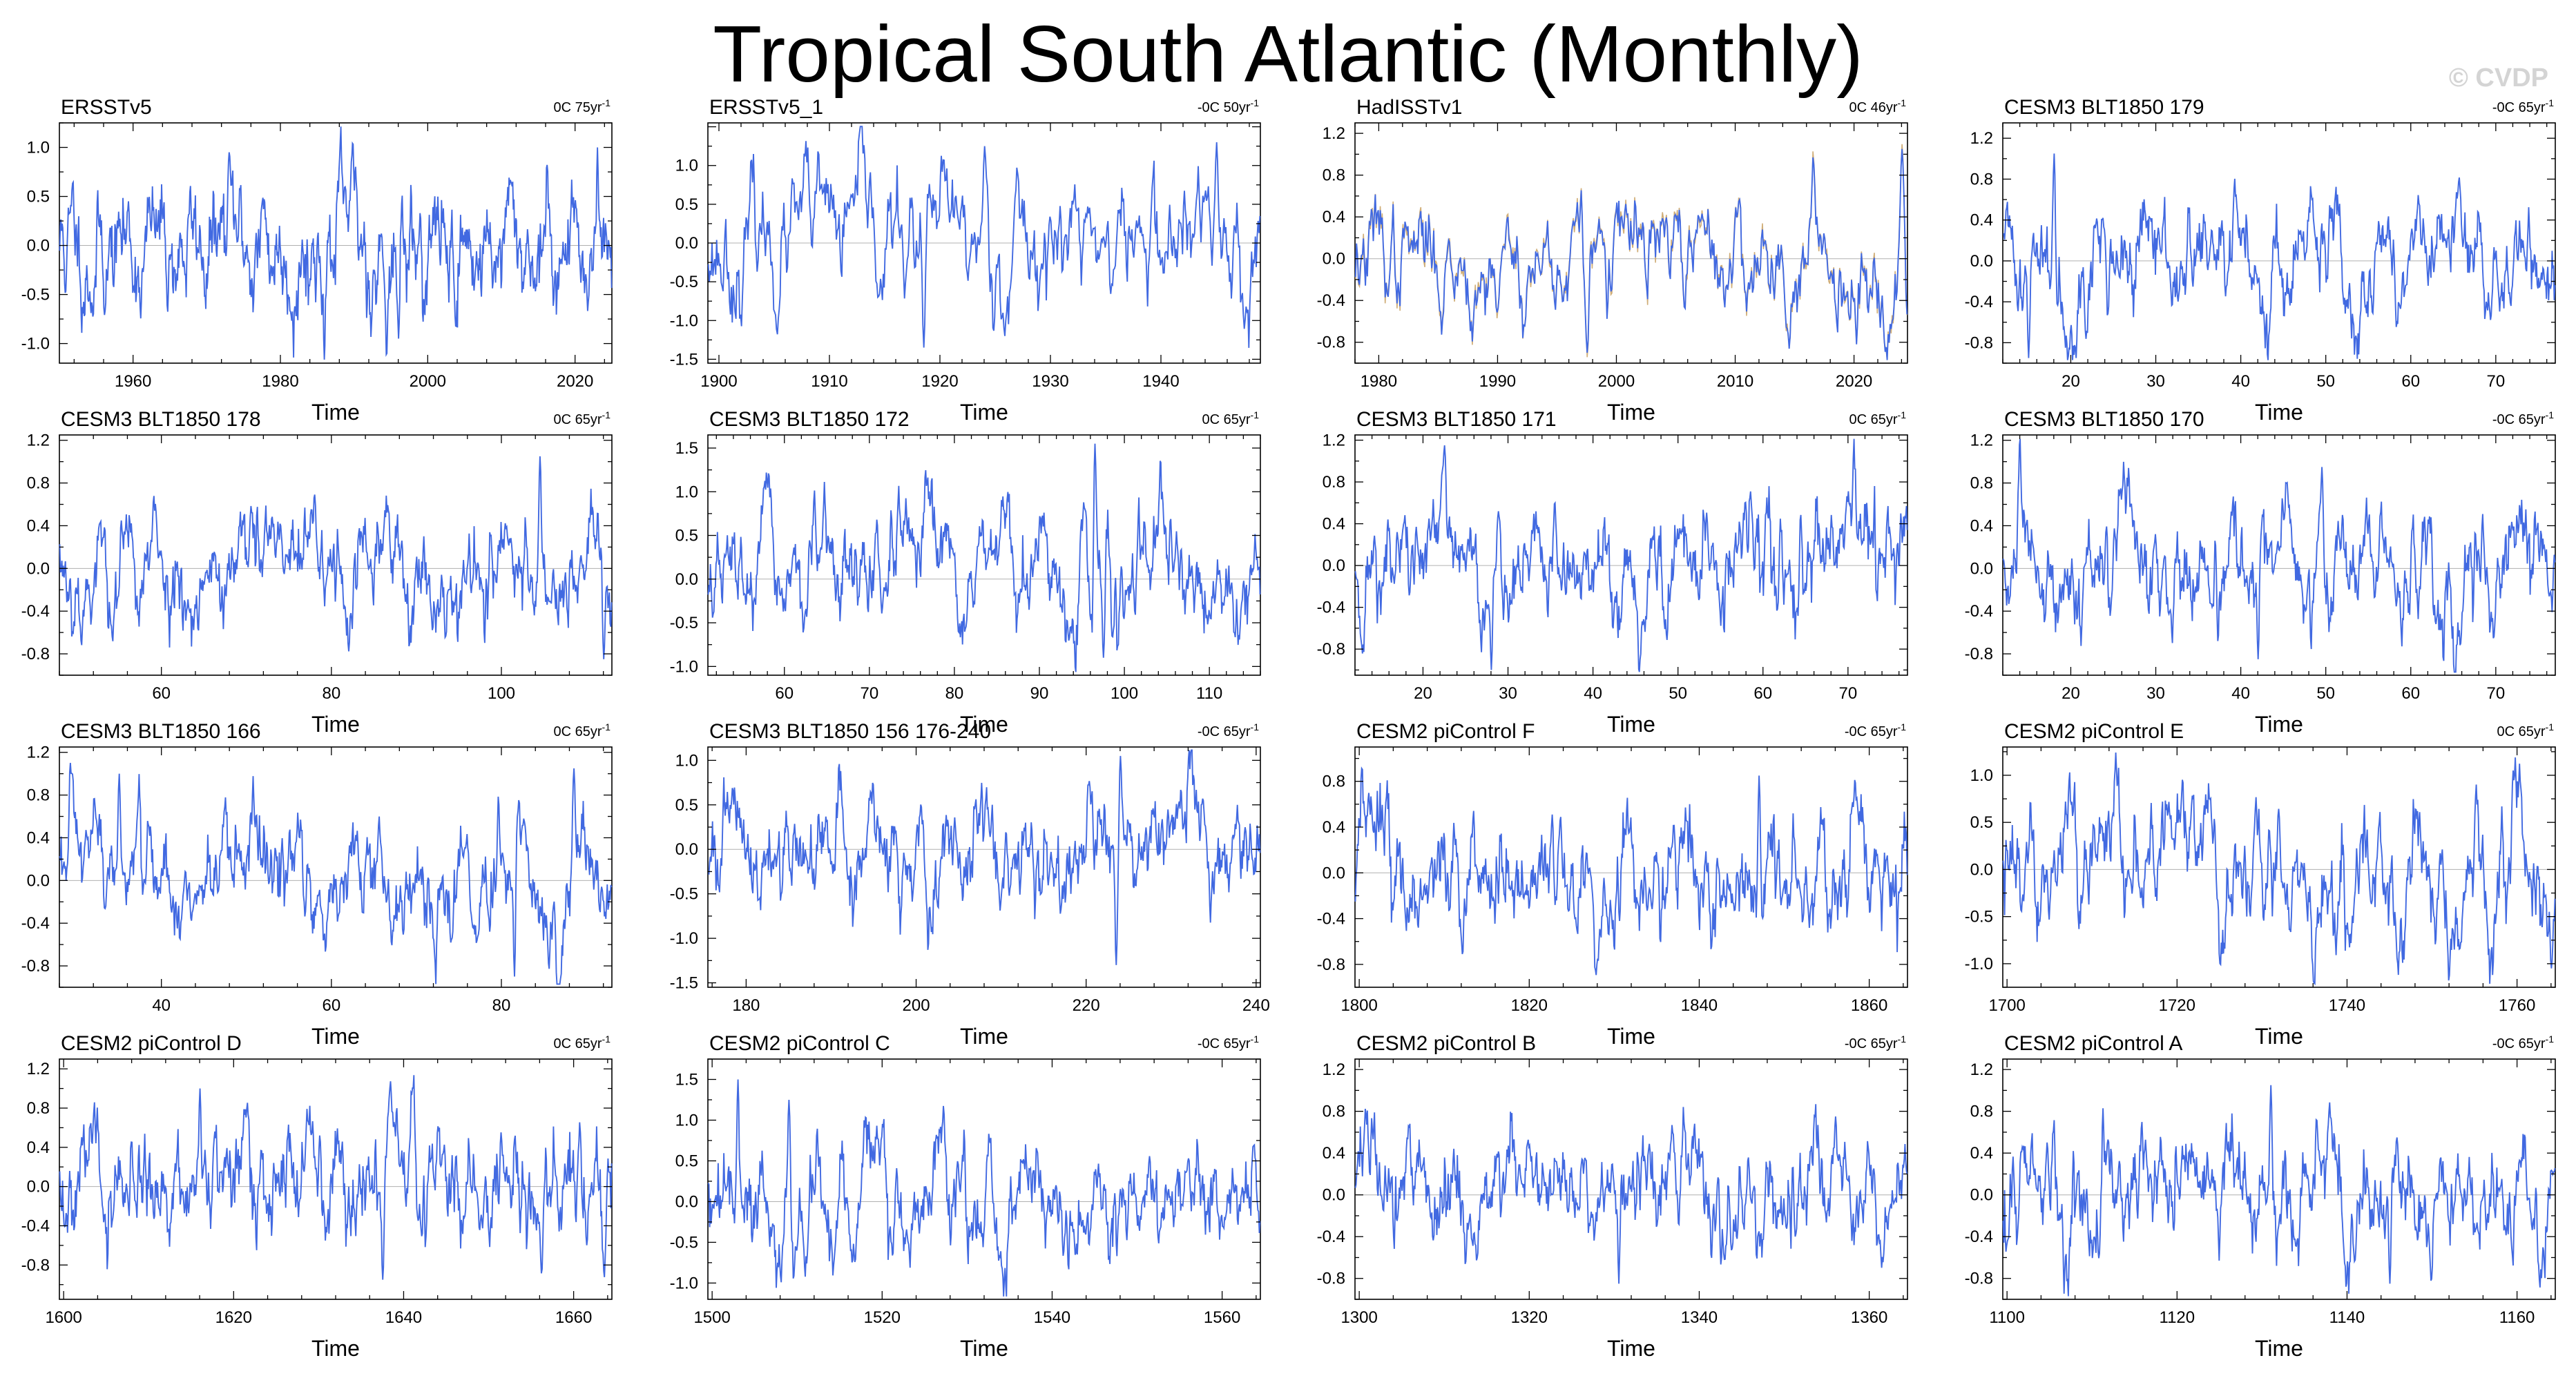 The width and height of the screenshot is (2576, 1387). I want to click on x-tick-label: 50, so click(2325, 382).